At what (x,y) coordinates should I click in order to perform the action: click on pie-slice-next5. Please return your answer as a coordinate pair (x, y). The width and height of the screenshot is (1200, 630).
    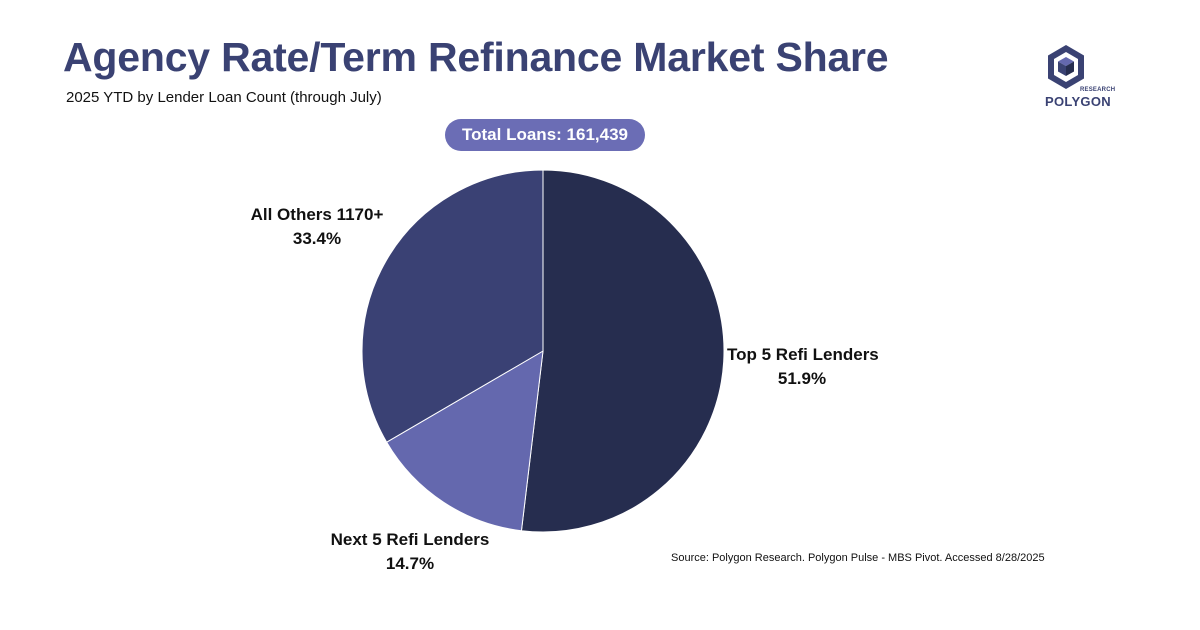
    Looking at the image, I should click on (464, 441).